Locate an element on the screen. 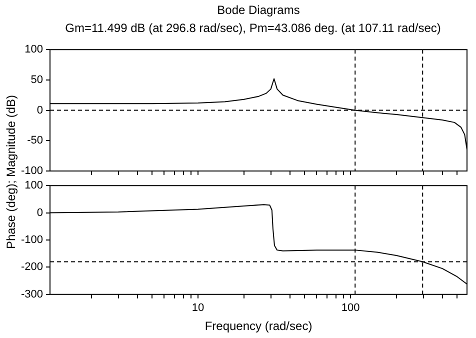 This screenshot has width=476, height=338. chart-subtitle: Gm=11.499 dB (at 296.8 rad/sec), Pm=43.086 deg. (at 107.11 rad/sec) is located at coordinates (253, 28).